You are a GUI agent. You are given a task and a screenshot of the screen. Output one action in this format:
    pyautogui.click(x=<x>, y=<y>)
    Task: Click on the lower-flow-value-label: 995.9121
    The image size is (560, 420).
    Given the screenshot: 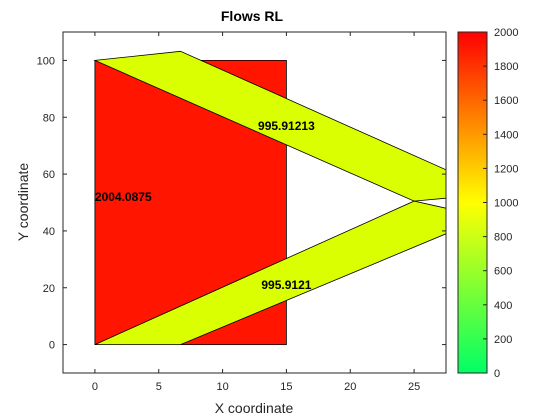 What is the action you would take?
    pyautogui.click(x=286, y=285)
    